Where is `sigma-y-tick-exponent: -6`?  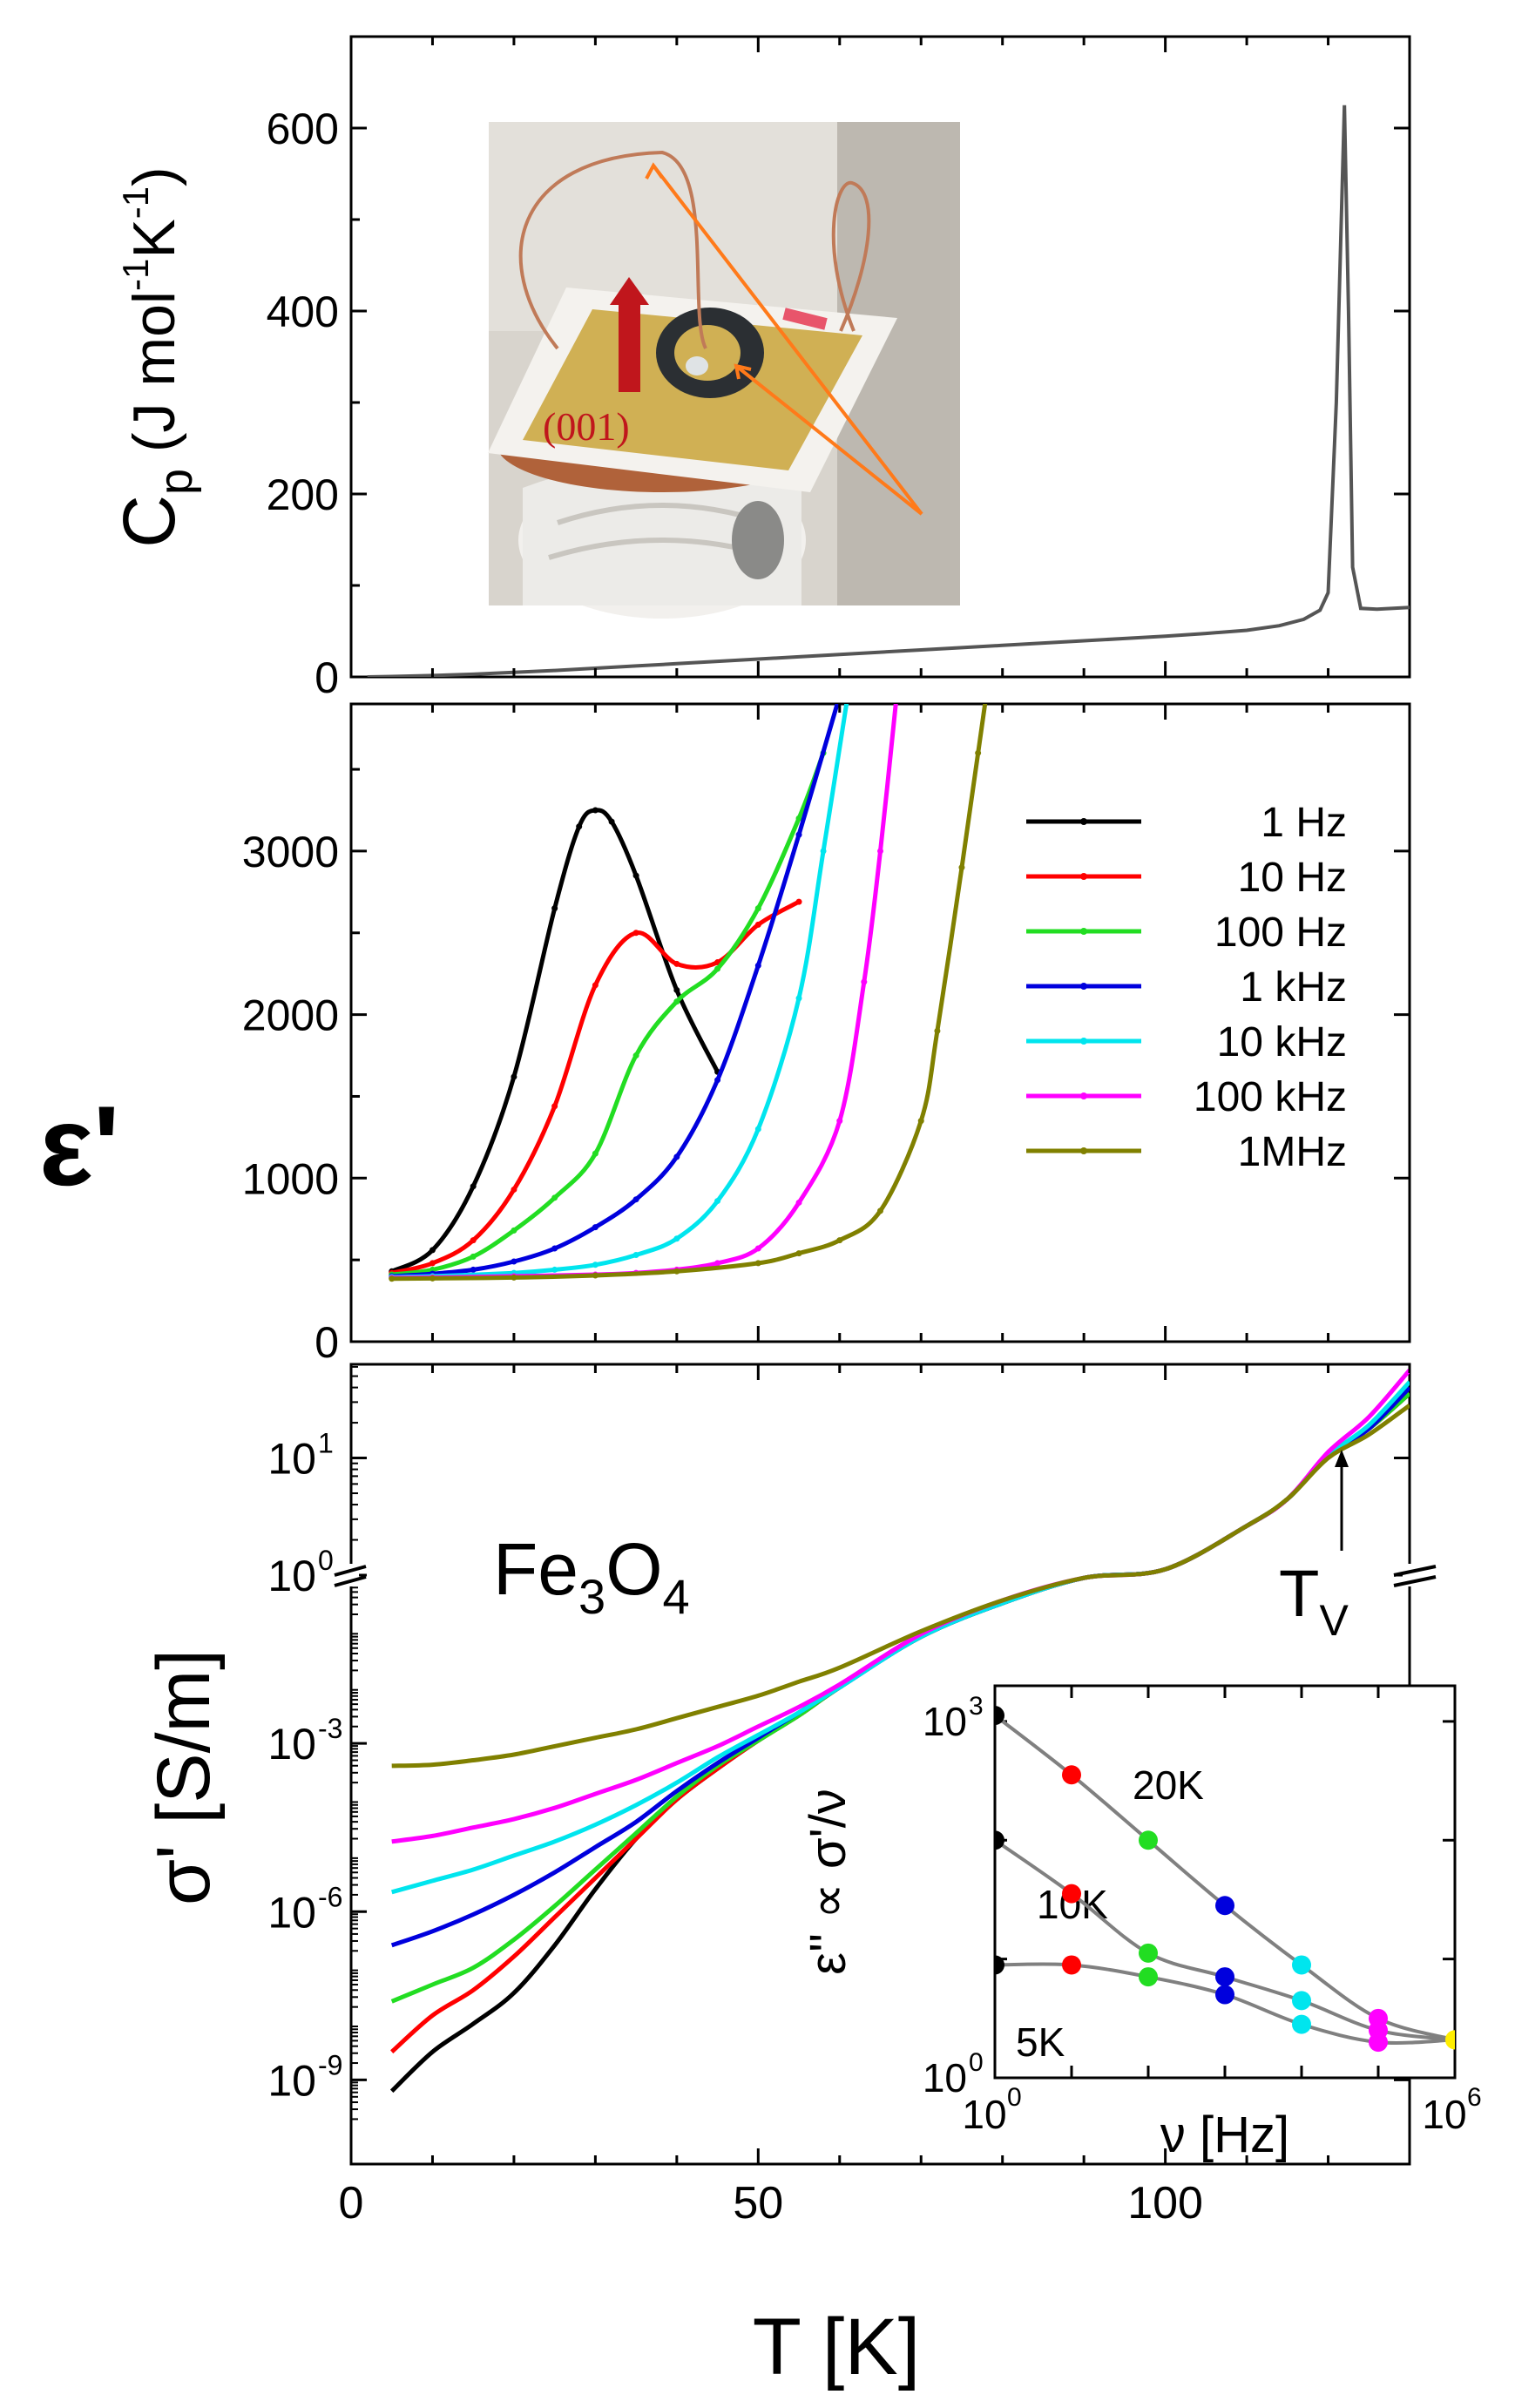 sigma-y-tick-exponent: -6 is located at coordinates (330, 1896).